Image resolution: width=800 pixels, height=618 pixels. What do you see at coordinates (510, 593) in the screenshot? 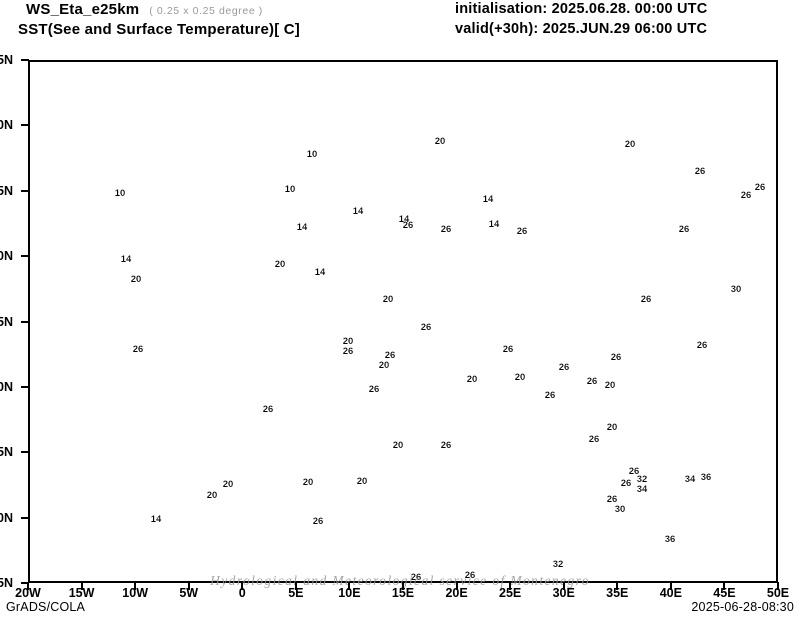
I see `x-axis-tick-label: 25E` at bounding box center [510, 593].